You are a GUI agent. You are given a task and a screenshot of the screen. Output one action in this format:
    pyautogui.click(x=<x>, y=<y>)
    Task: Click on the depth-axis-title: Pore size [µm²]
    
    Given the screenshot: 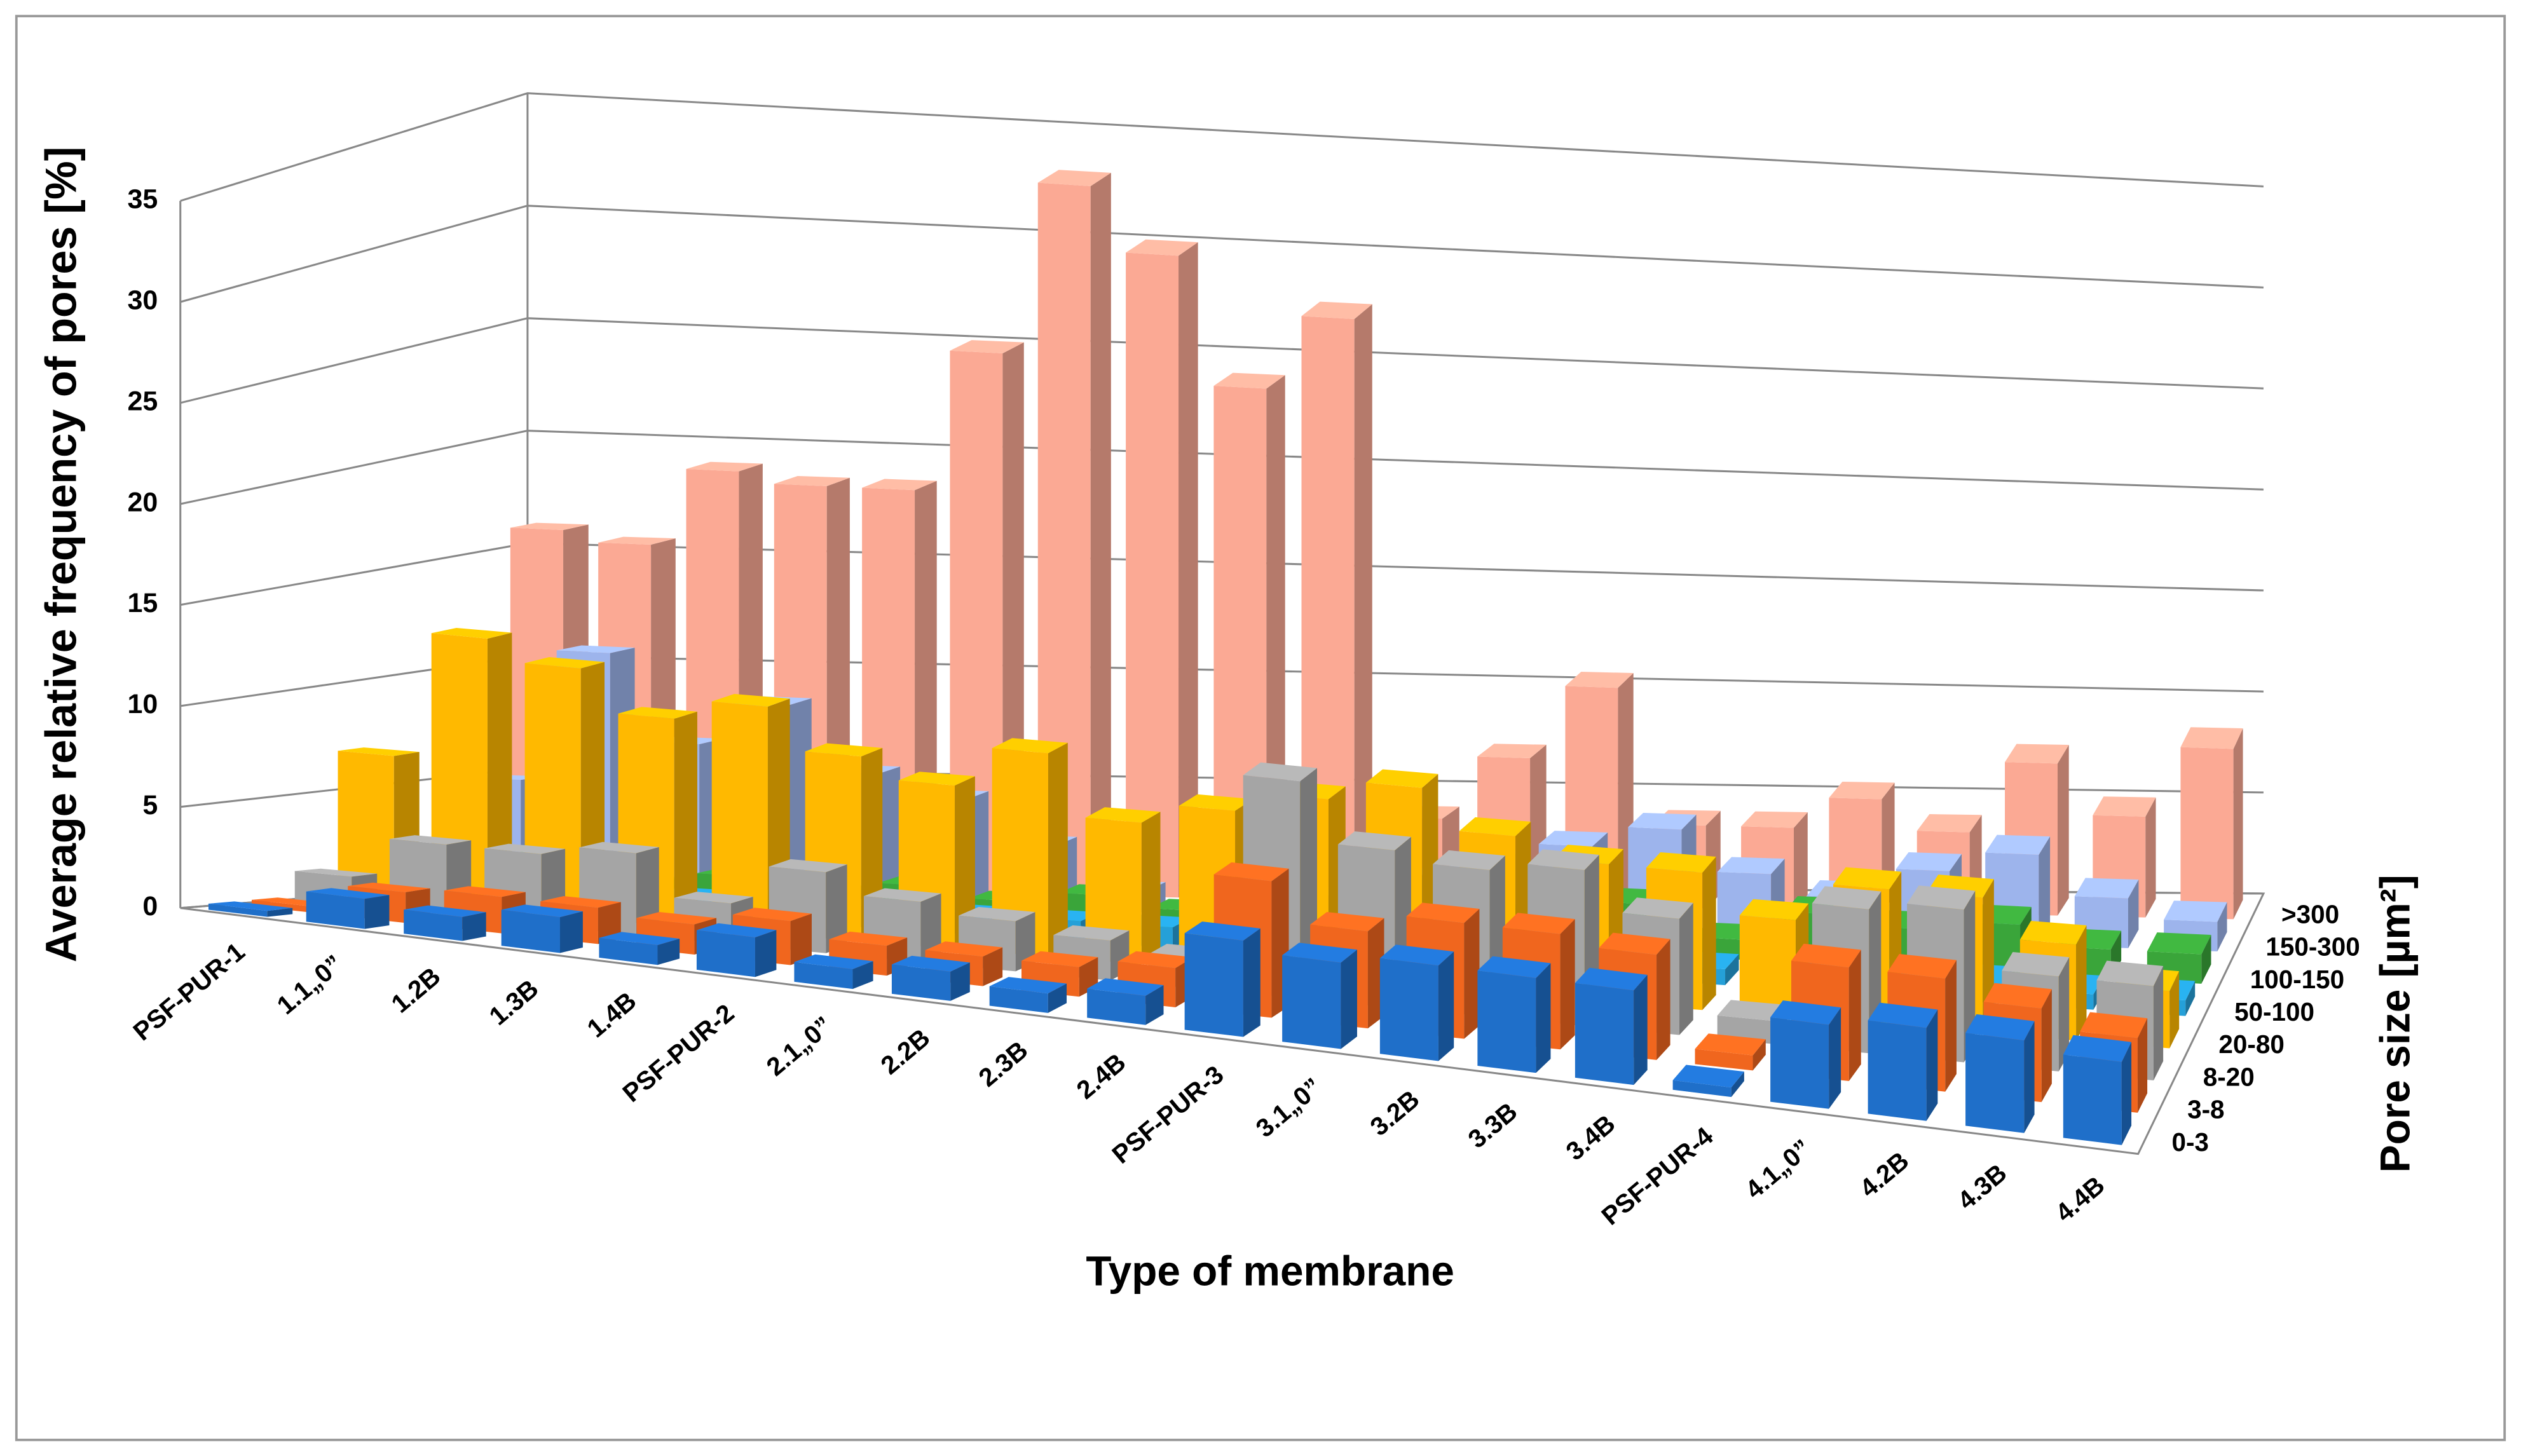 What is the action you would take?
    pyautogui.click(x=2395, y=1023)
    